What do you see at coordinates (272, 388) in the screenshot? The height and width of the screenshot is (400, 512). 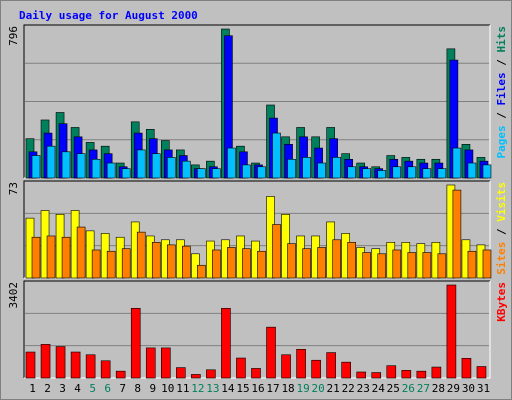 I see `x-tick-day-17: 17` at bounding box center [272, 388].